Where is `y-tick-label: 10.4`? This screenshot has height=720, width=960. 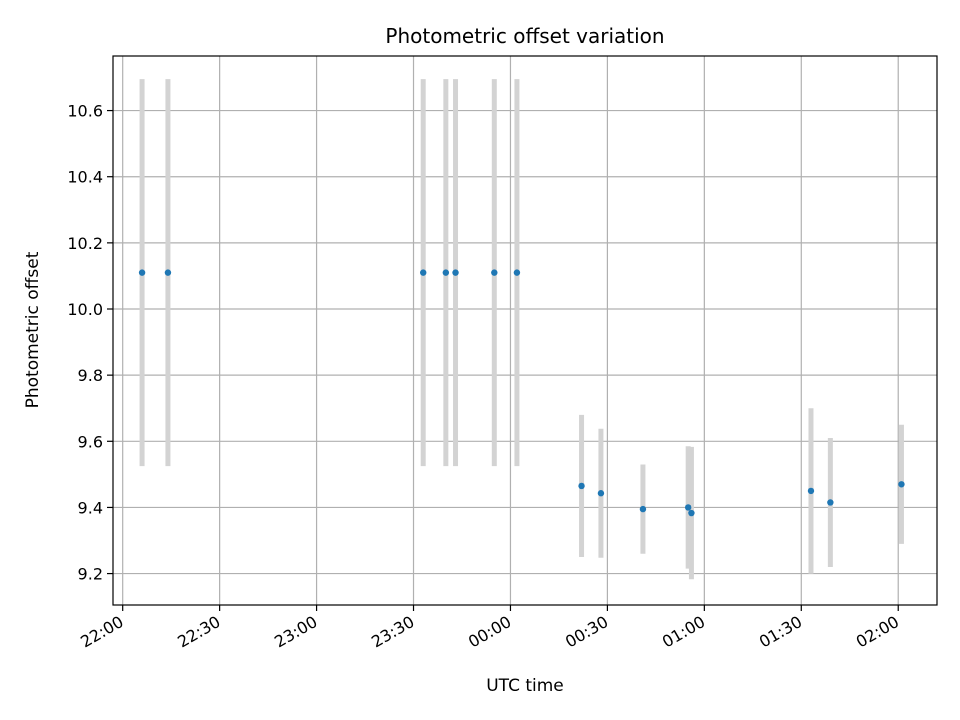 y-tick-label: 10.4 is located at coordinates (85, 177).